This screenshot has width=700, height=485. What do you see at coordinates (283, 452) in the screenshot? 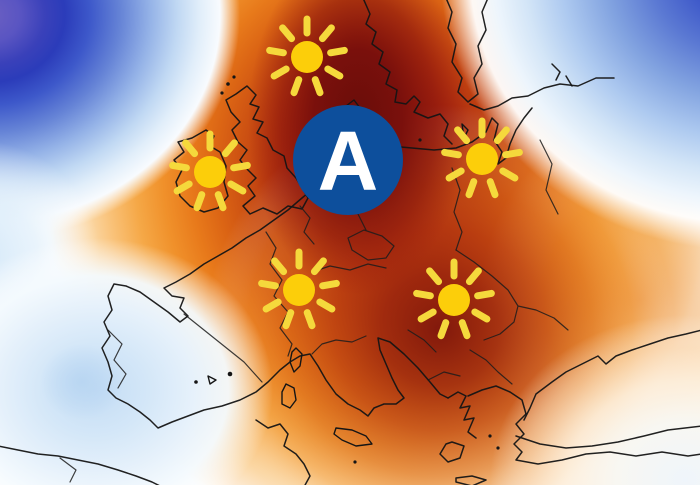
I see `coastline-tunisia` at bounding box center [283, 452].